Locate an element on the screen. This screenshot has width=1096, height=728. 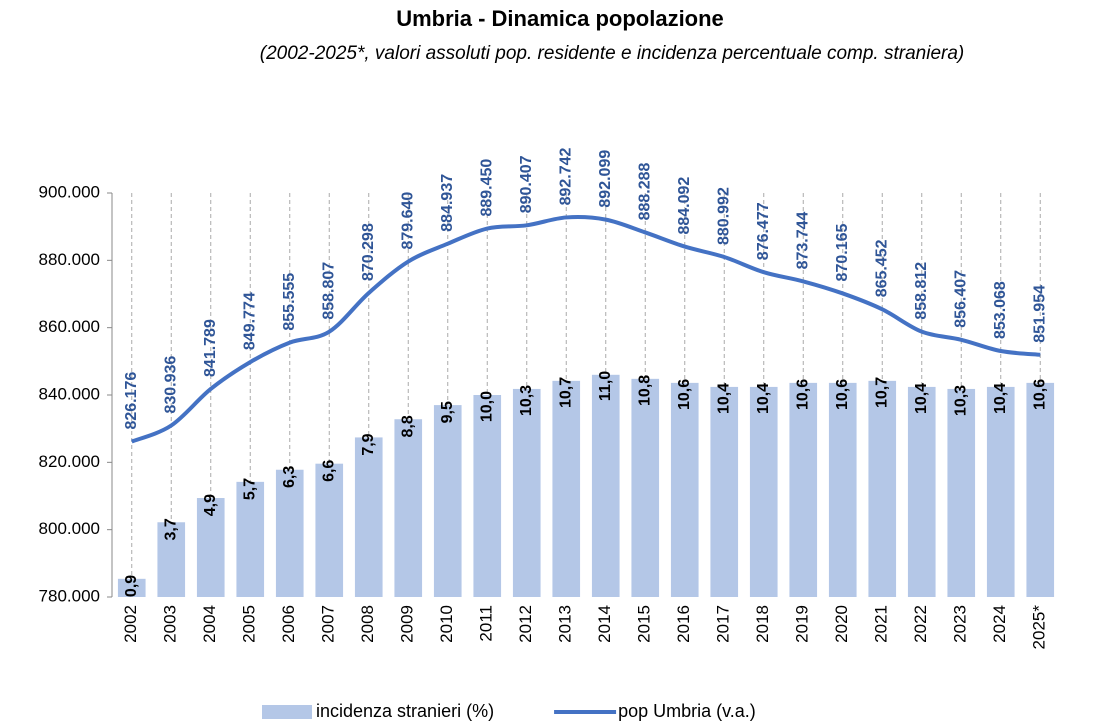
x-tick-label: 2022 is located at coordinates (920, 624).